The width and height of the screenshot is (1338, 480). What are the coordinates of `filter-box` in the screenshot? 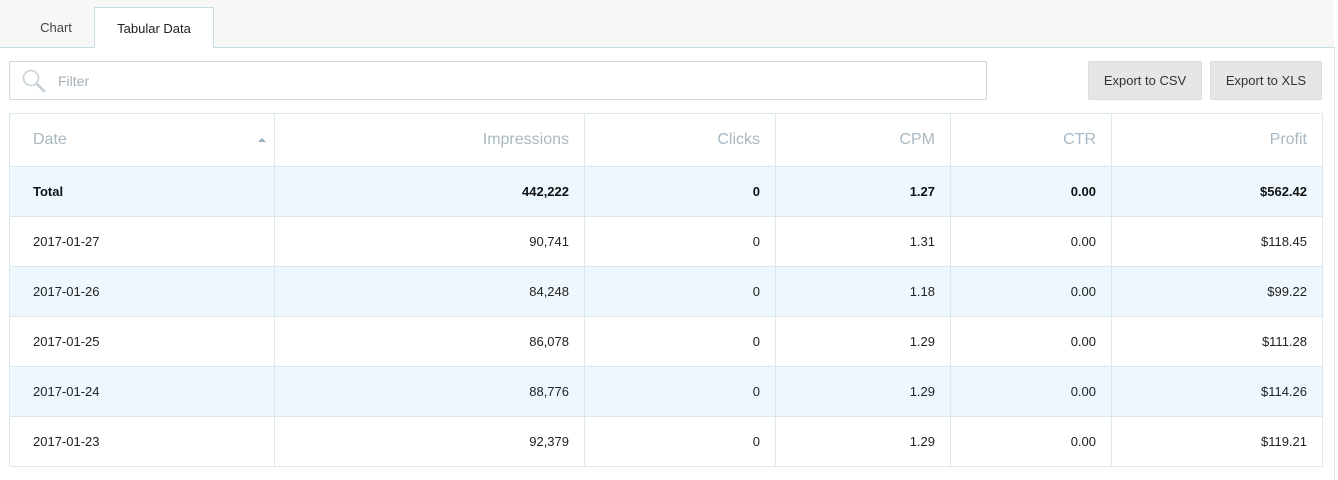 It's located at (498, 80).